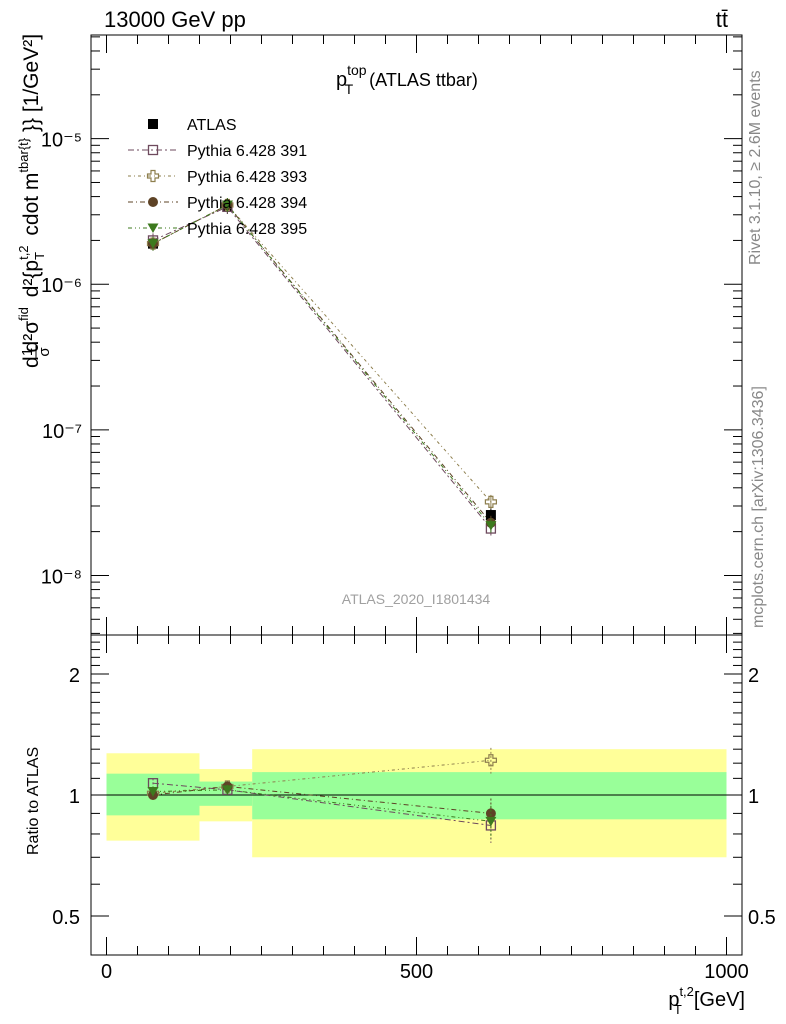  What do you see at coordinates (349, 89) in the screenshot?
I see `title-sub: T` at bounding box center [349, 89].